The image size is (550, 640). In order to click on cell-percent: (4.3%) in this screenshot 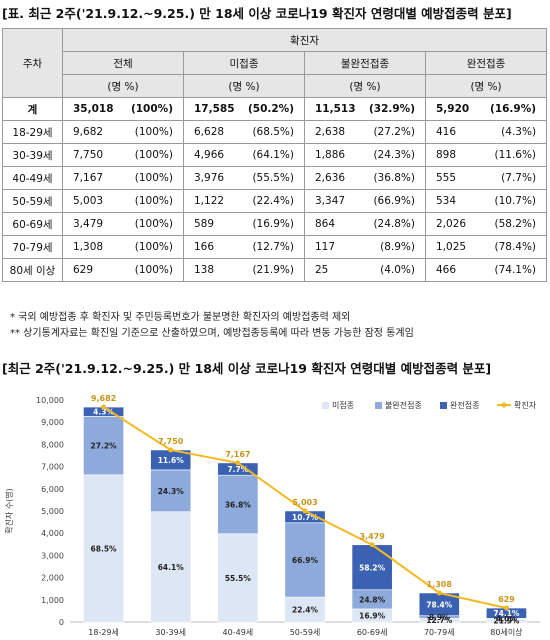, I will do `click(519, 132)`.